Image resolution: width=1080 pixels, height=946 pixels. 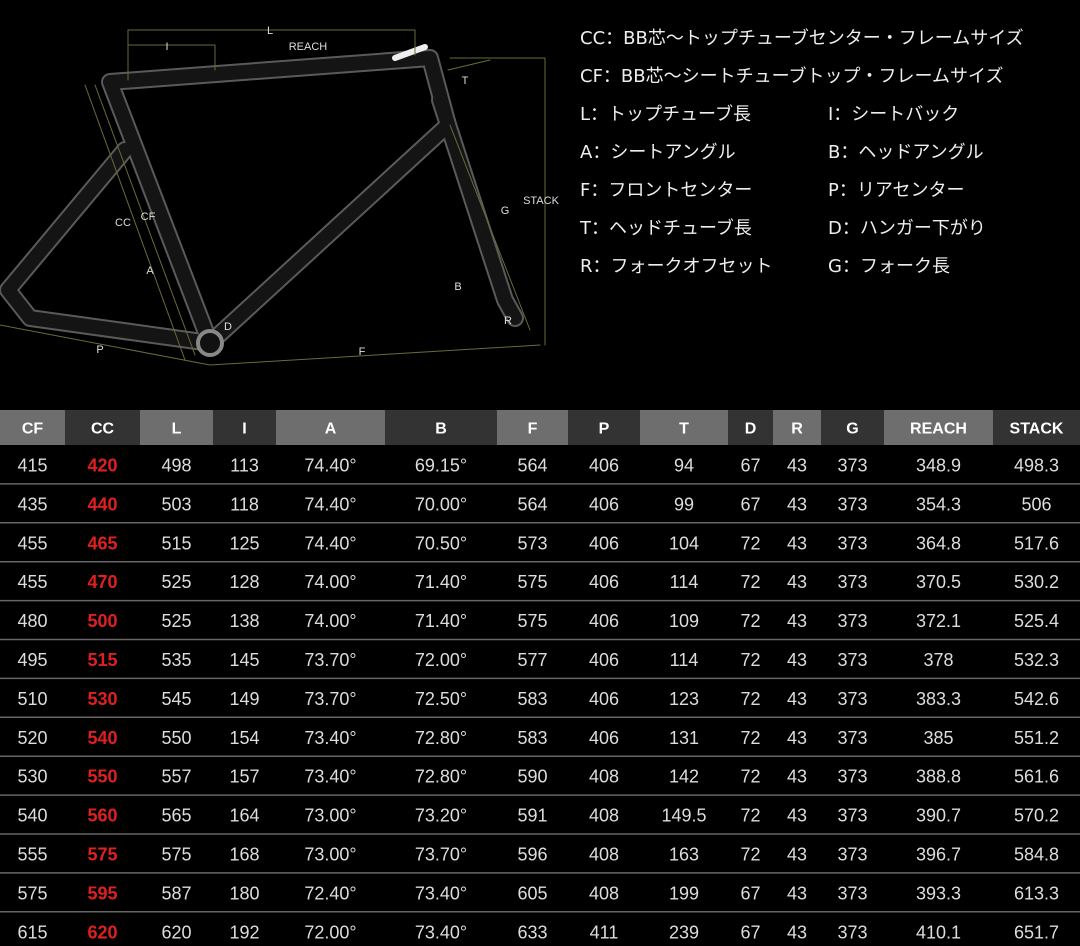 I want to click on table-cell: 73.00°, so click(x=330, y=854).